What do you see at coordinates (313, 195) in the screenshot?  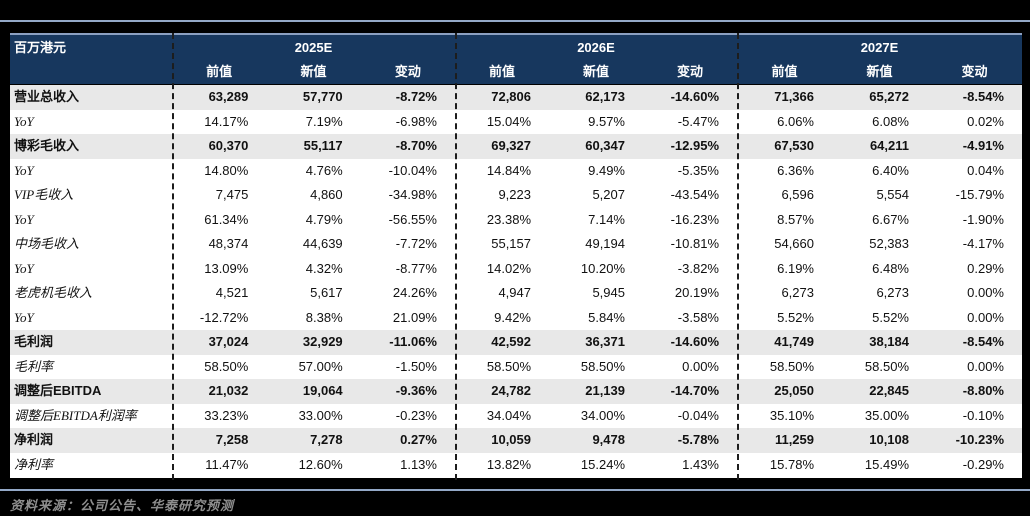 I see `year-group-values: 7,475 4,860 -34.98%` at bounding box center [313, 195].